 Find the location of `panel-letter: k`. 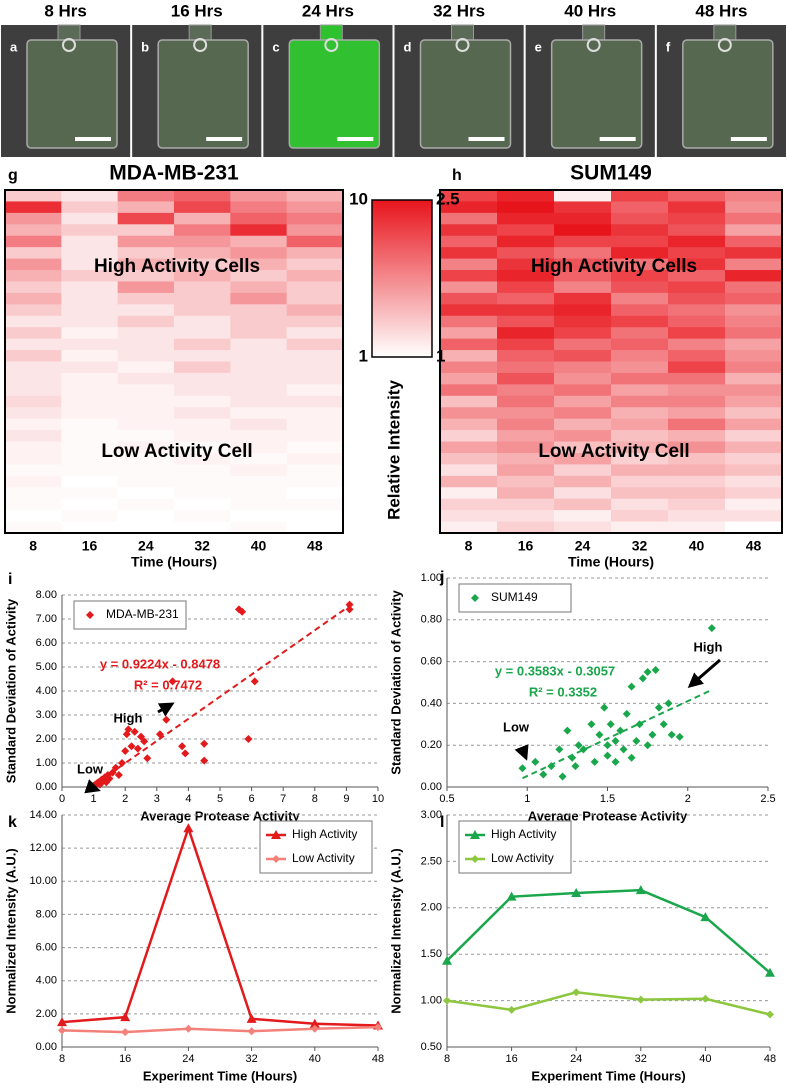

panel-letter: k is located at coordinates (12, 822).